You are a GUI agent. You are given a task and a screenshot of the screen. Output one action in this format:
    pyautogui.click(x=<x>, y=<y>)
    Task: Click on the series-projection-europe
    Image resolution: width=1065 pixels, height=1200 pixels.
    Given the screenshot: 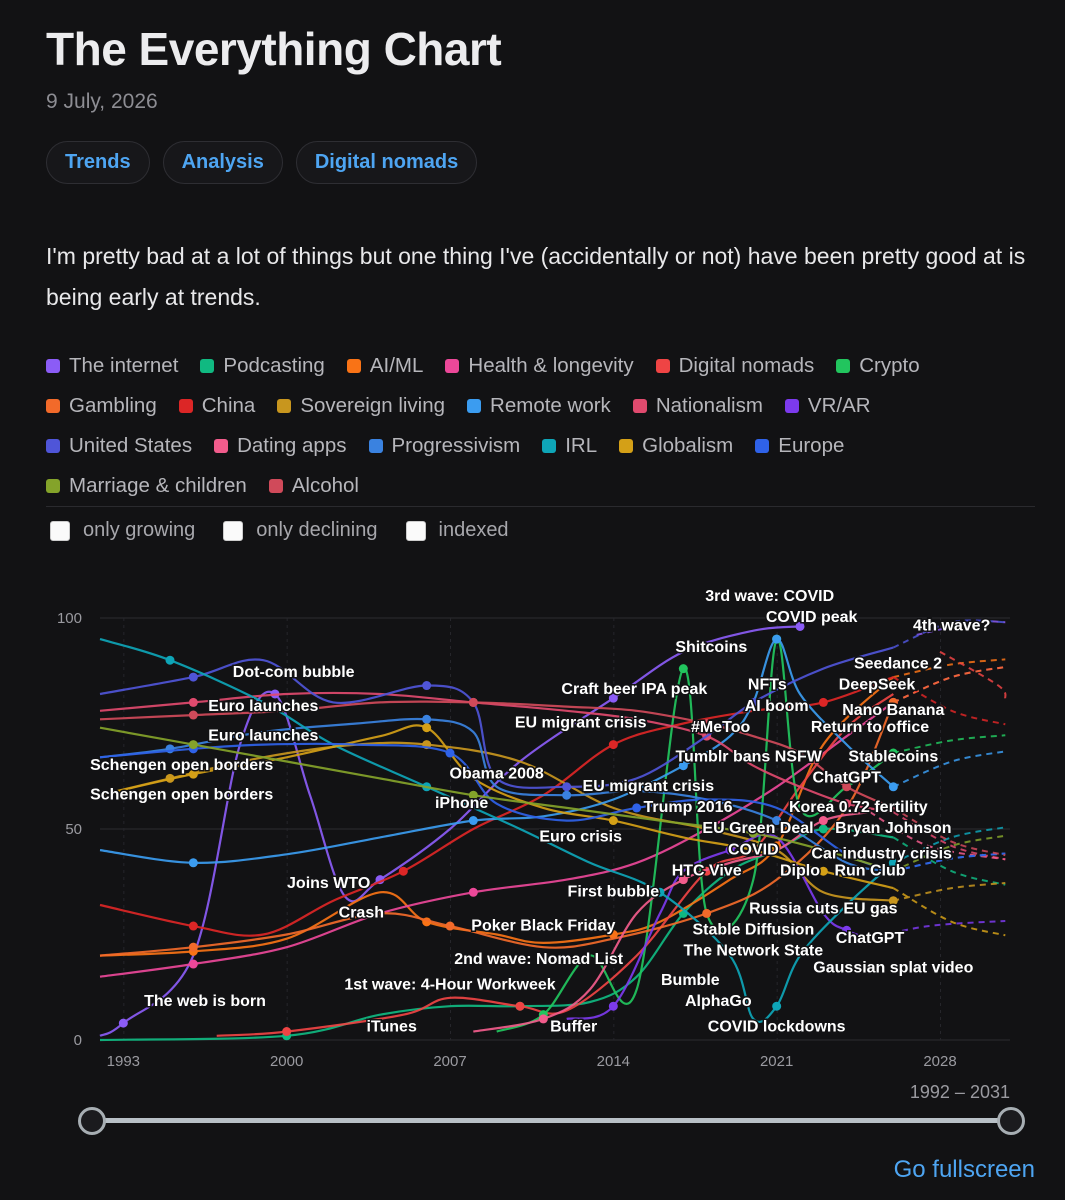 What is the action you would take?
    pyautogui.click(x=949, y=862)
    